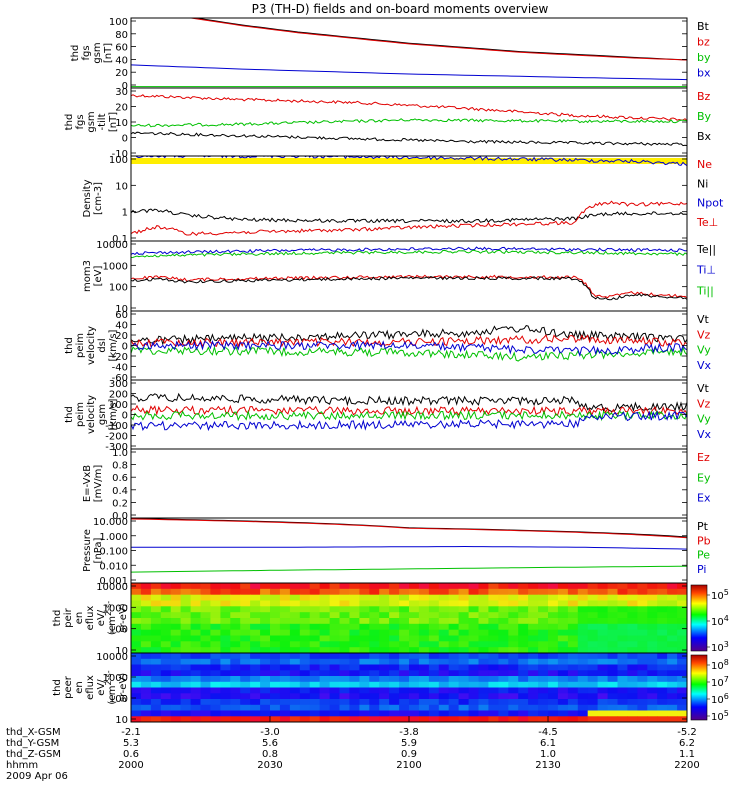 The width and height of the screenshot is (750, 800). What do you see at coordinates (121, 92) in the screenshot?
I see `y-tick-label: 30` at bounding box center [121, 92].